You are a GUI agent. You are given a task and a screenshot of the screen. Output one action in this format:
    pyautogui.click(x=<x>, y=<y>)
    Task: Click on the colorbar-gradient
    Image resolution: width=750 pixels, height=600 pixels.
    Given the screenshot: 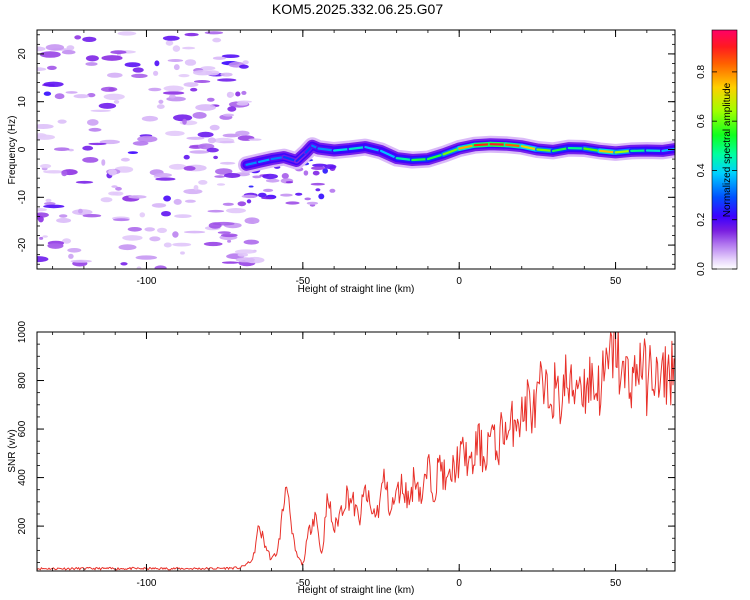 What is the action you would take?
    pyautogui.click(x=724, y=149)
    